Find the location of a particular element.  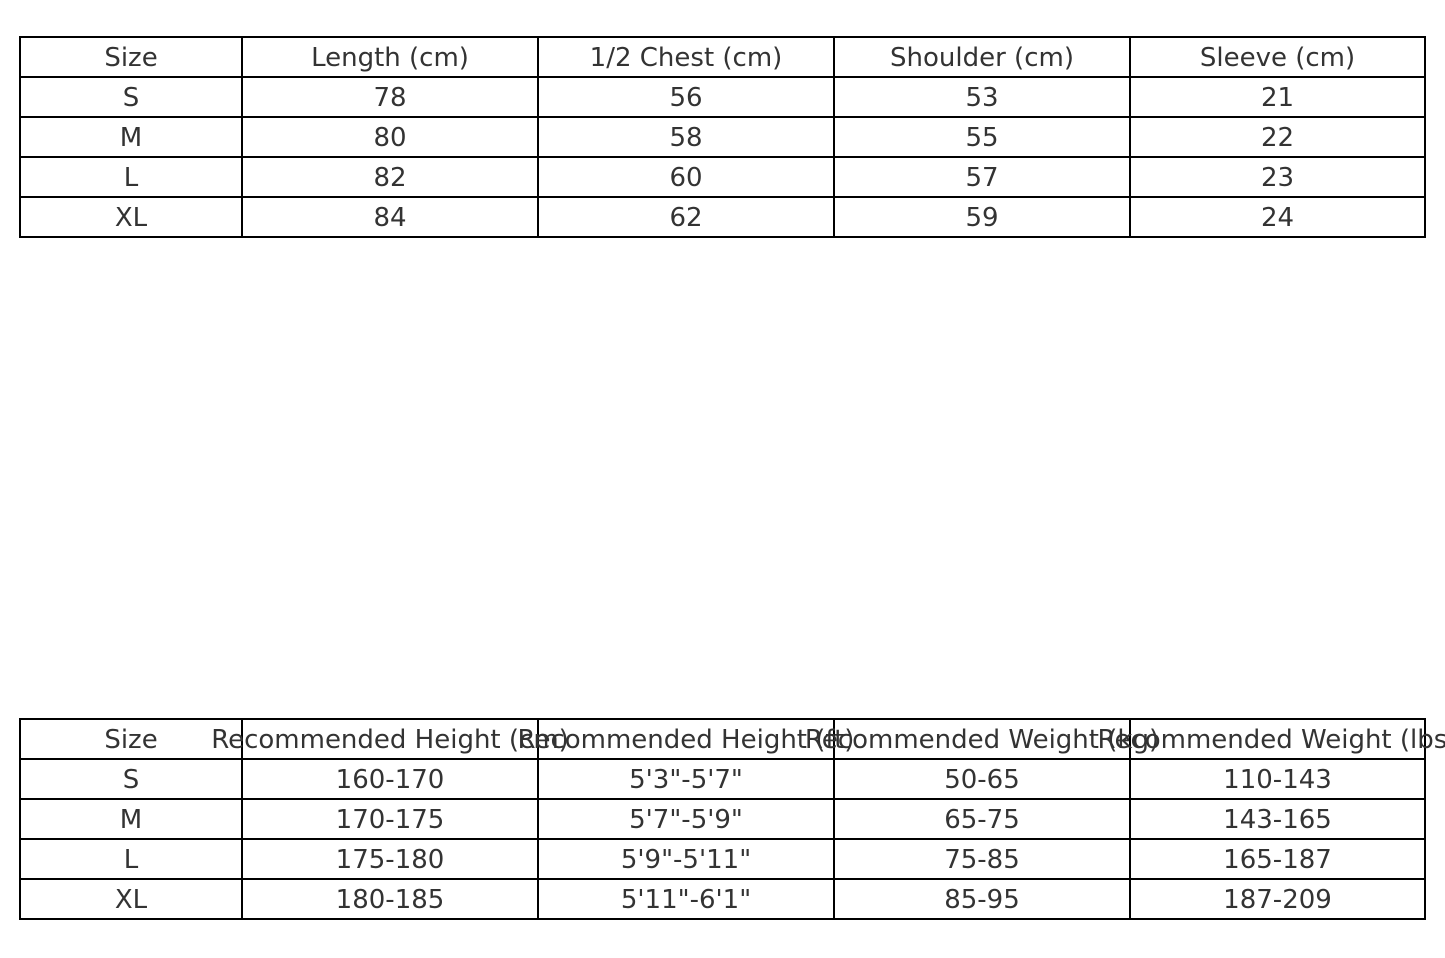

cell-value: 58 is located at coordinates (686, 138).